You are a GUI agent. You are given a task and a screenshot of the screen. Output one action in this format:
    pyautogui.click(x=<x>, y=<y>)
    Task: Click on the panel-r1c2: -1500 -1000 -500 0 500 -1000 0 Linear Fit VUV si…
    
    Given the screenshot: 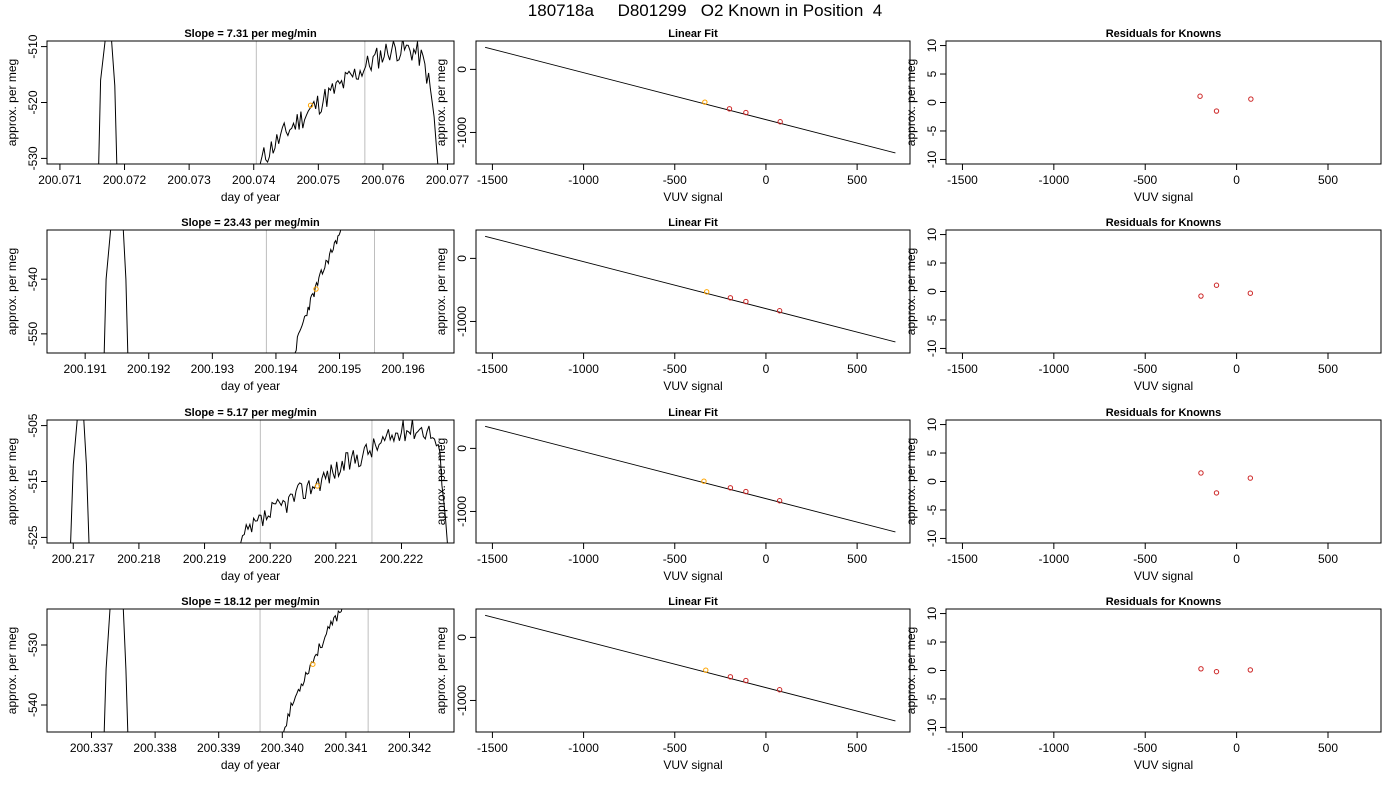 What is the action you would take?
    pyautogui.click(x=672, y=116)
    